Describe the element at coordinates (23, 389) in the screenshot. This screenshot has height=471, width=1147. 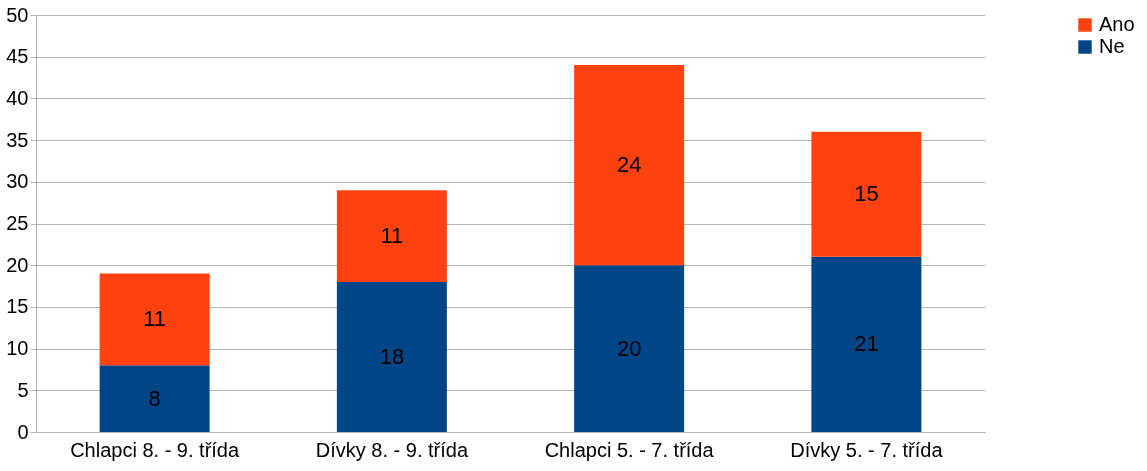
I see `y-tick-label: 5` at that location.